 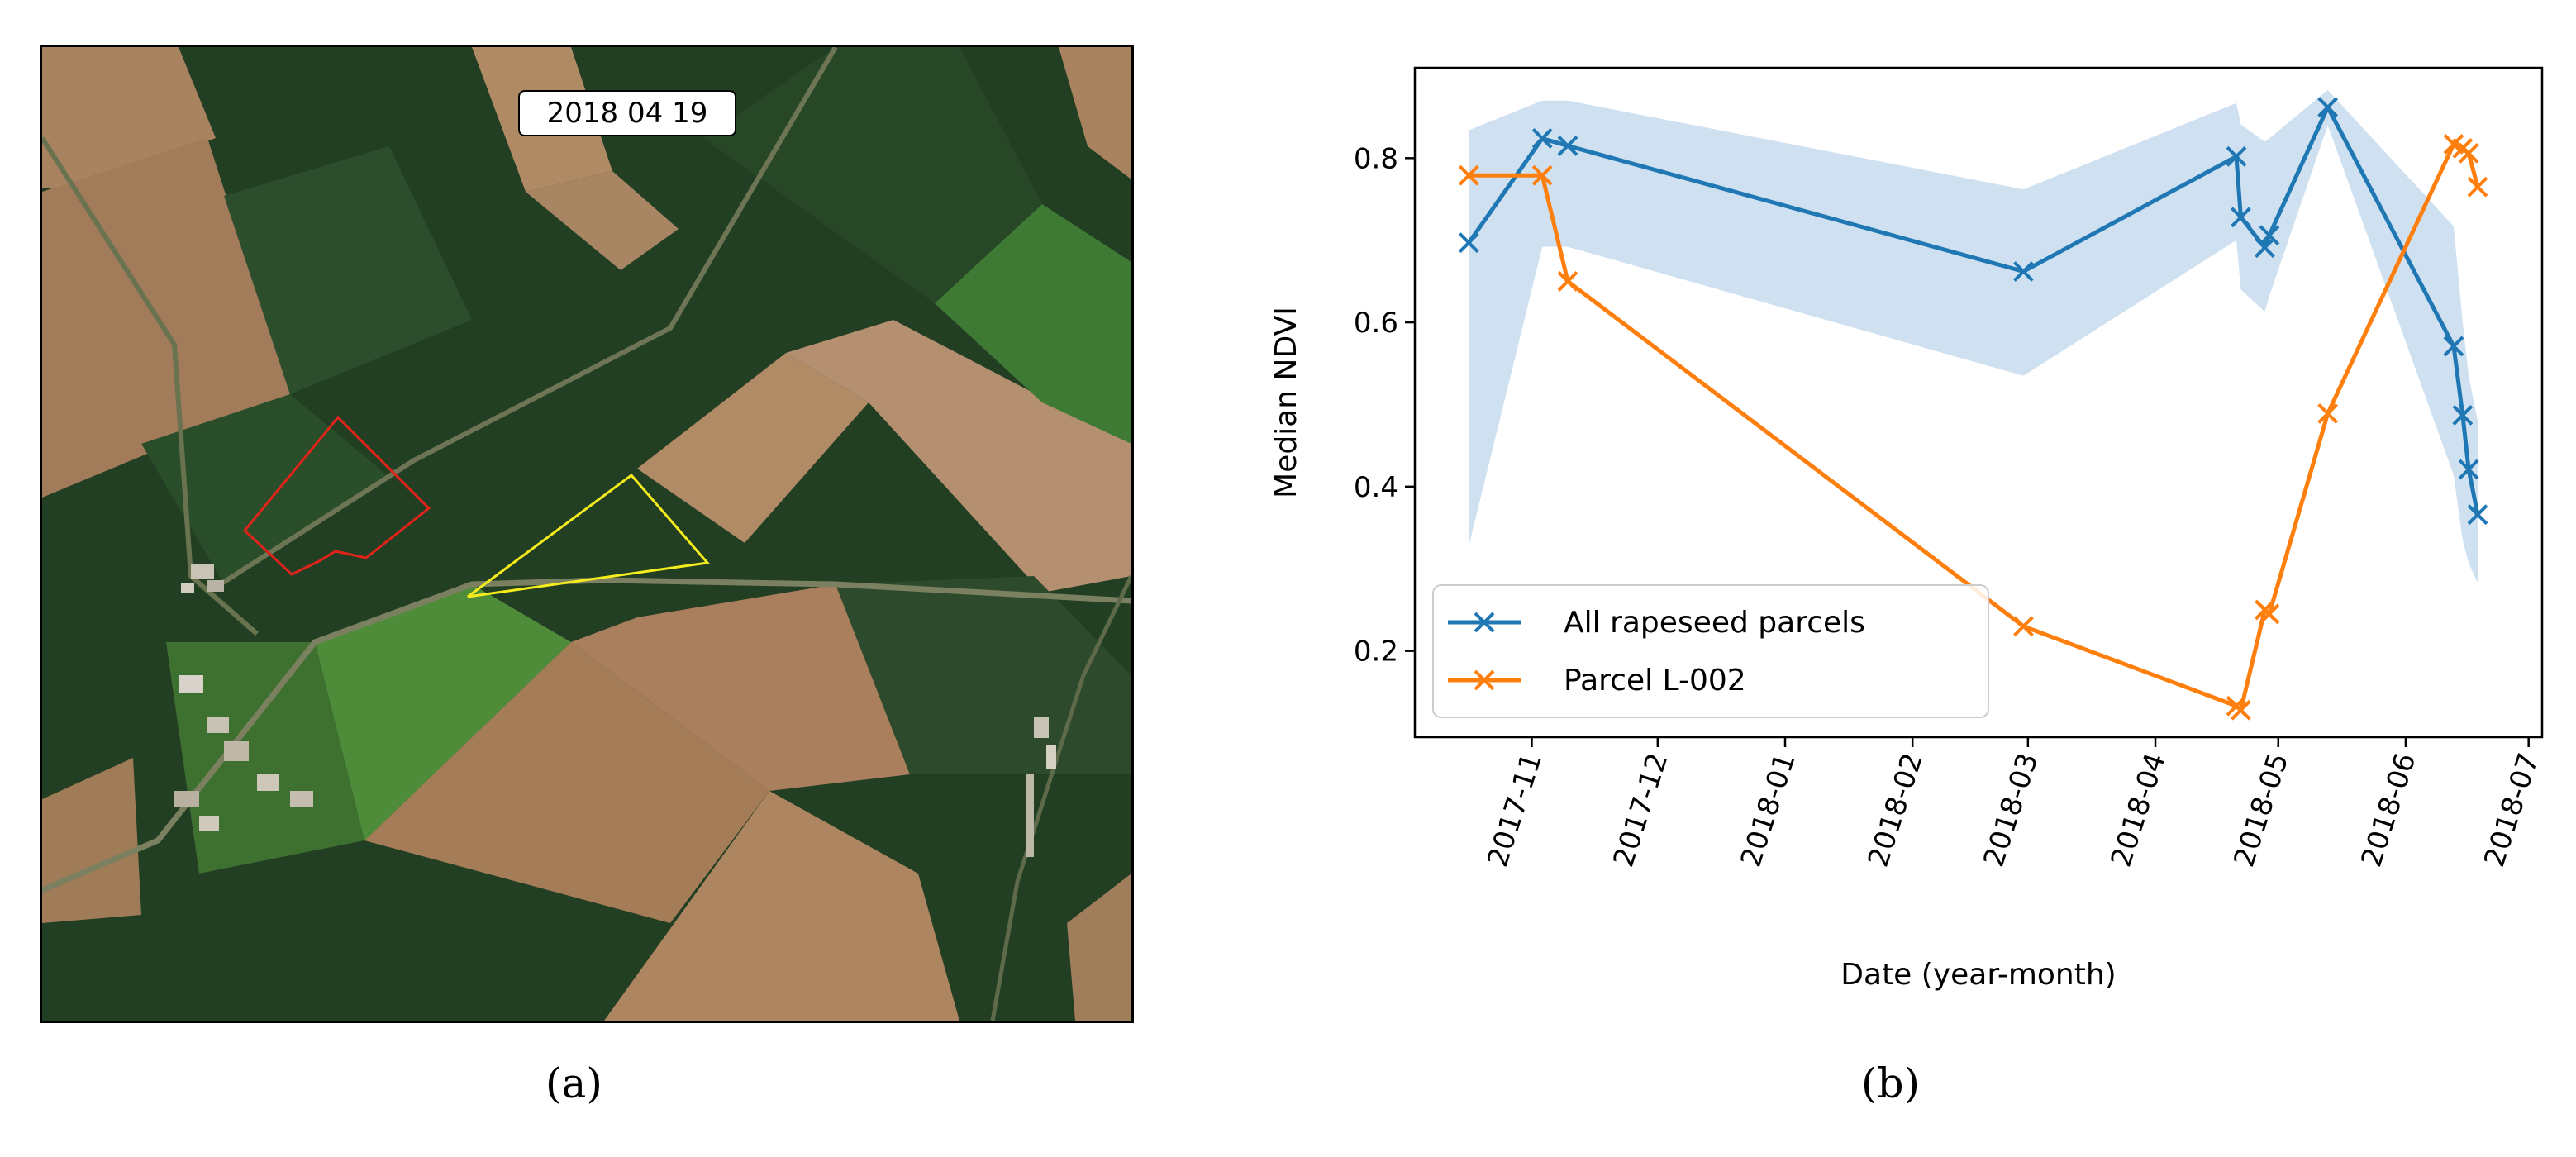 I want to click on y-tick-label: 0.4, so click(x=1376, y=487).